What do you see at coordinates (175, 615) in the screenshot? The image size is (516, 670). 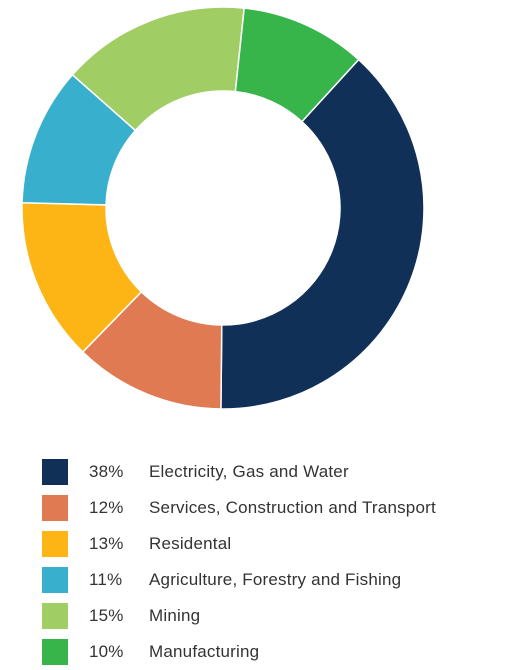 I see `legend-label: Mining` at bounding box center [175, 615].